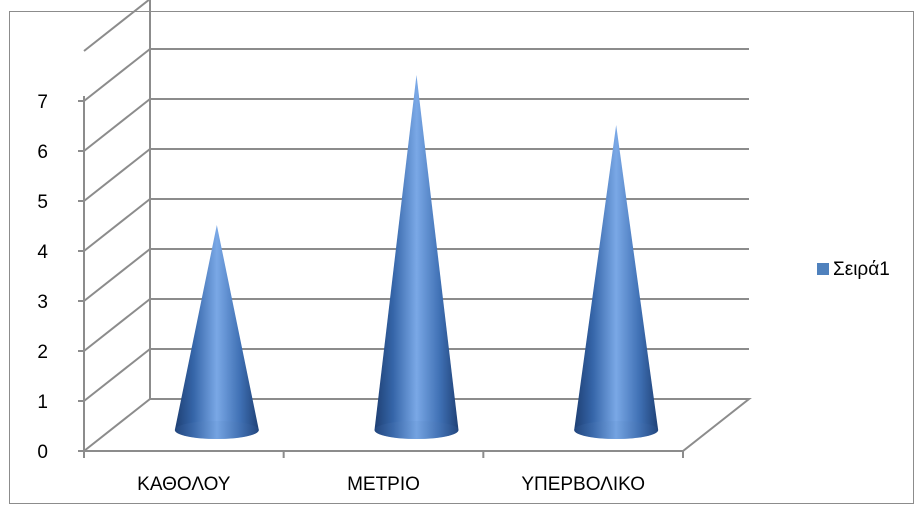  I want to click on y-tick-label: 5, so click(42, 202).